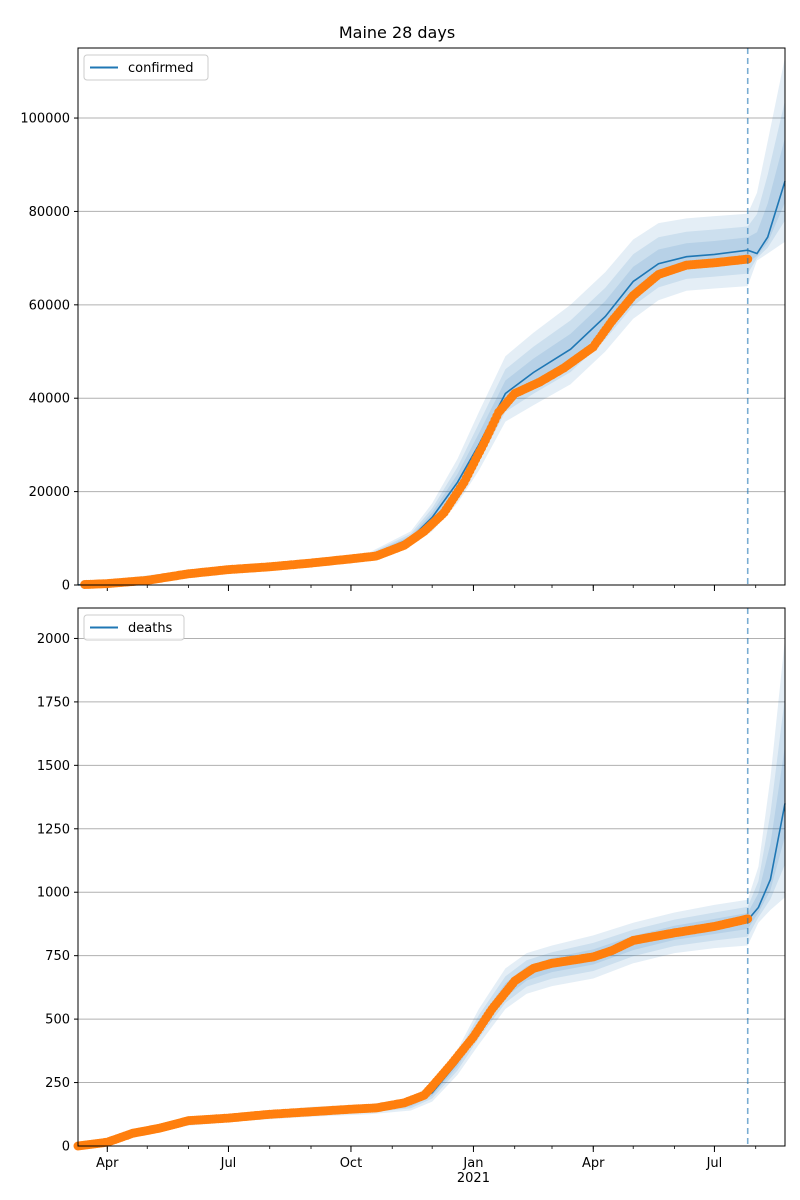  I want to click on y-tick-label: 40000, so click(49, 399).